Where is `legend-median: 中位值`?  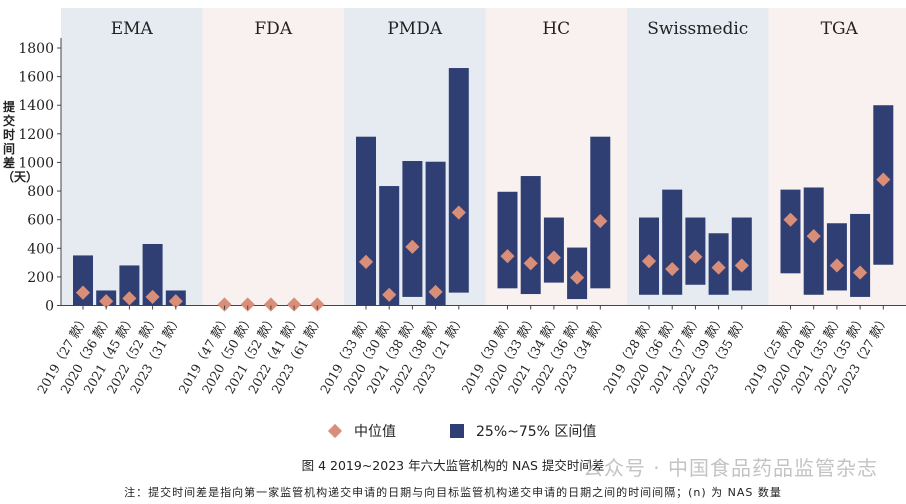
legend-median: 中位值 is located at coordinates (361, 431).